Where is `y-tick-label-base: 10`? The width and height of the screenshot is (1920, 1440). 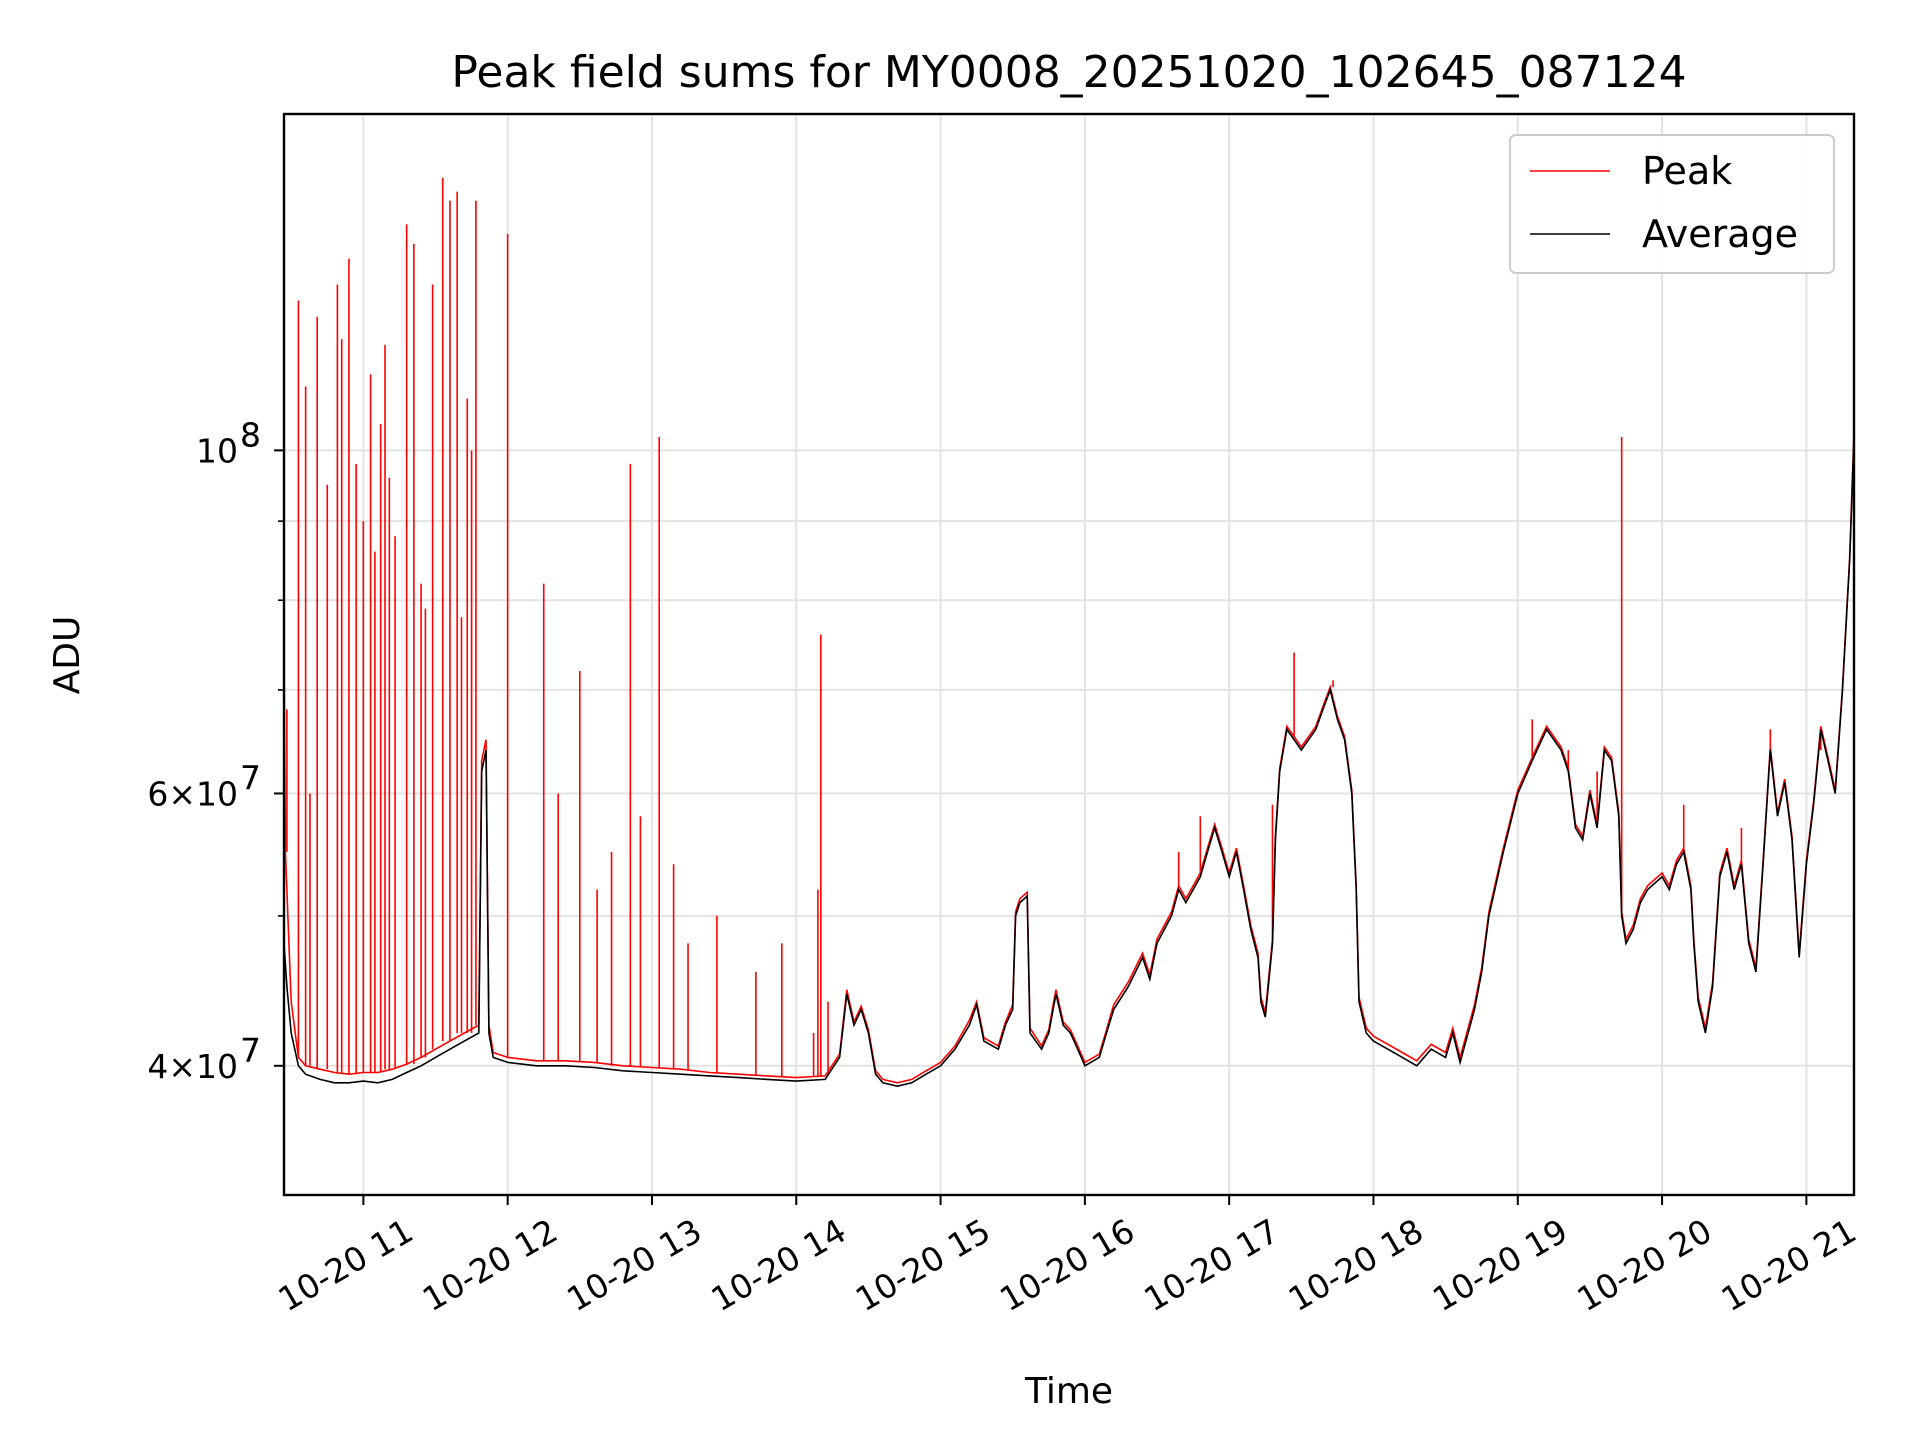
y-tick-label-base: 10 is located at coordinates (217, 450).